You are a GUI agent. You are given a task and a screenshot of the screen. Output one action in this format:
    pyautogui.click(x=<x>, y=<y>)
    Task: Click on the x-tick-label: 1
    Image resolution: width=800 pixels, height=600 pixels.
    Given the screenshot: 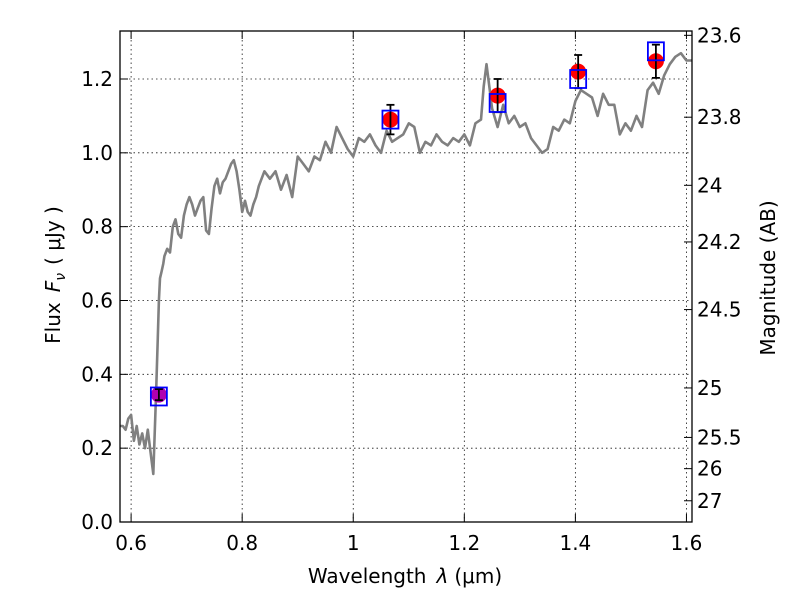 What is the action you would take?
    pyautogui.click(x=353, y=543)
    